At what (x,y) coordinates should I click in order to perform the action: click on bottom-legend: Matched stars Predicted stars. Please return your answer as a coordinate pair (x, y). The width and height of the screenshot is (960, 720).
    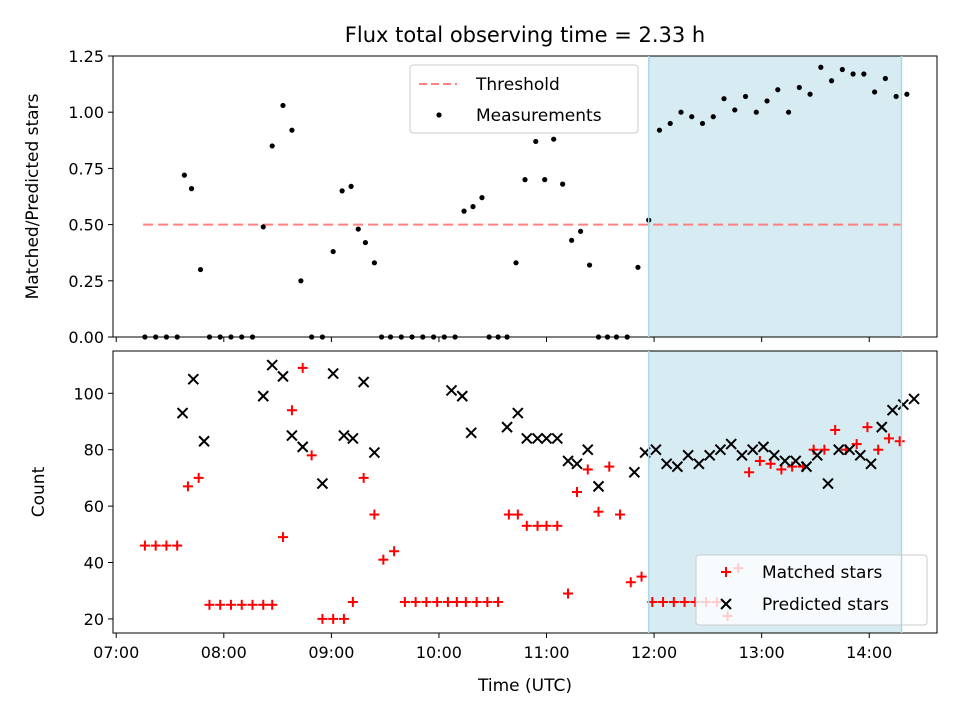
    Looking at the image, I should click on (811, 590).